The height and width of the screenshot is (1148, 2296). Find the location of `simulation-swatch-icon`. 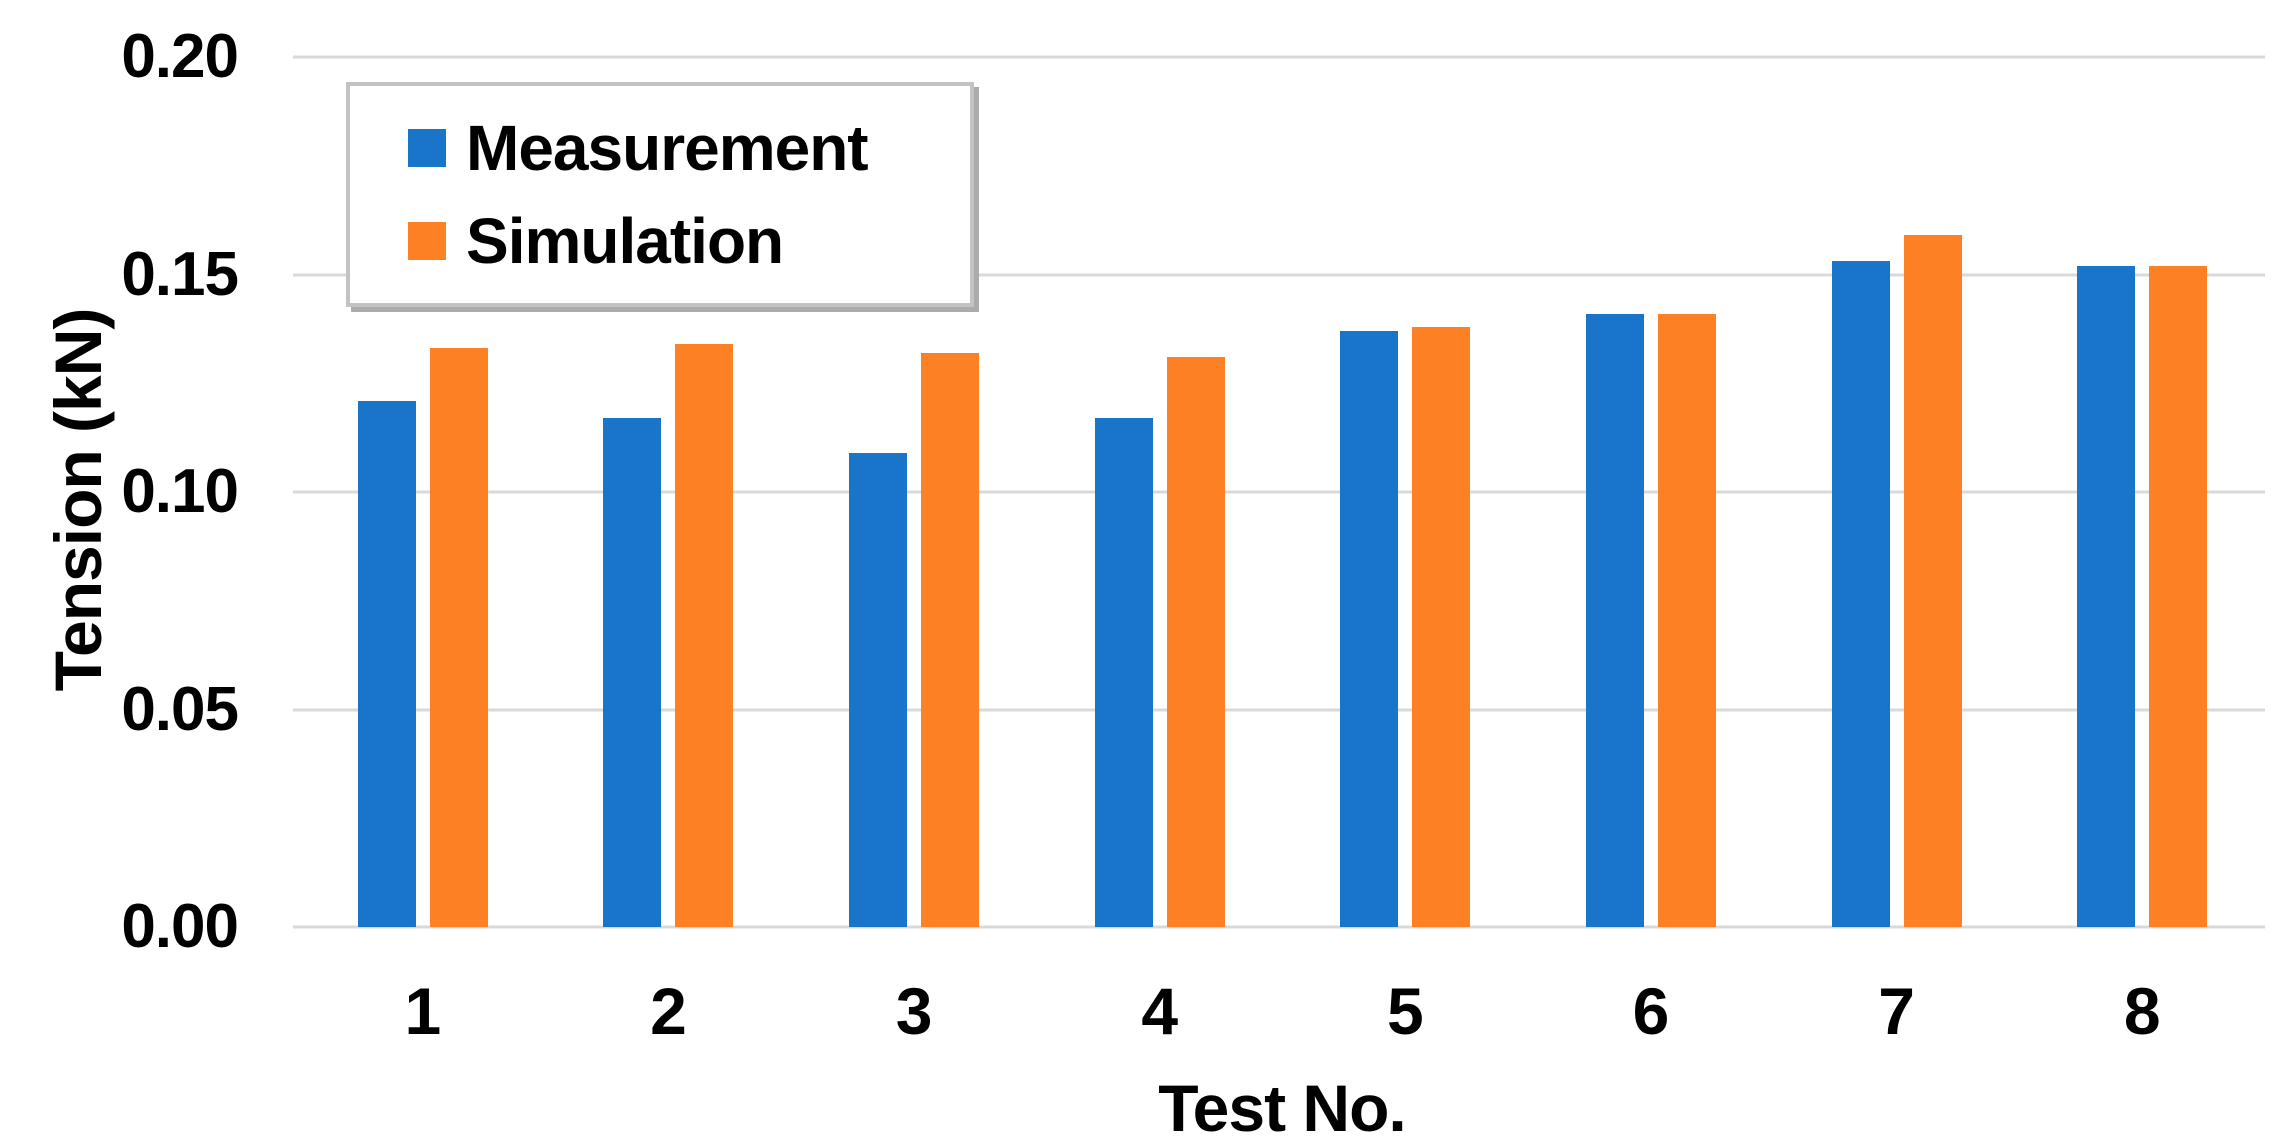

simulation-swatch-icon is located at coordinates (427, 241).